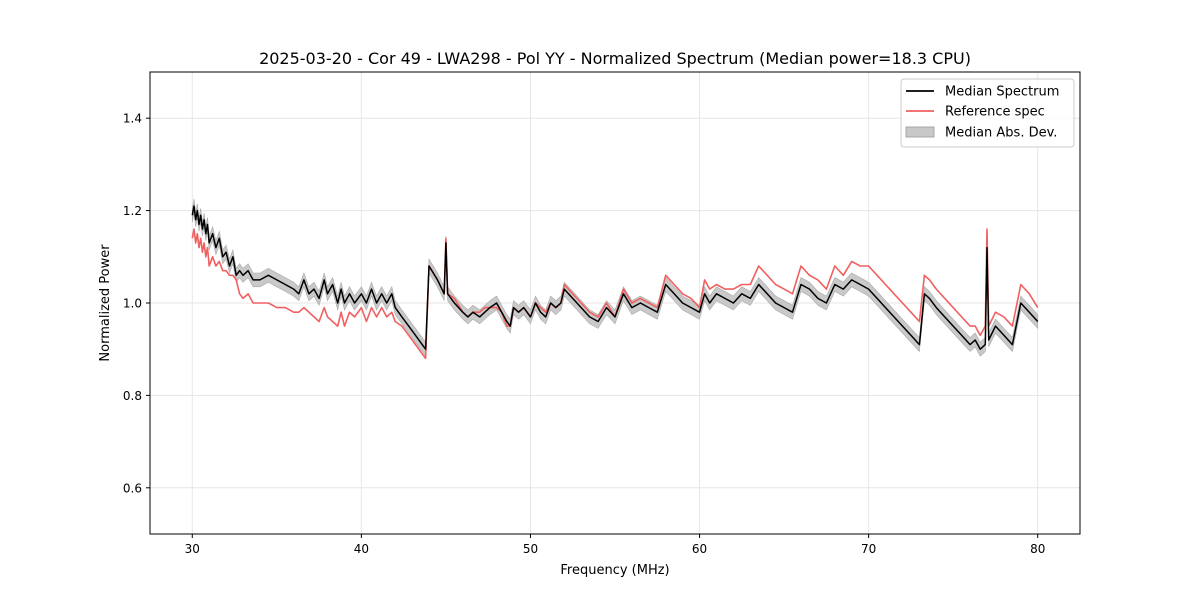 Image resolution: width=1200 pixels, height=600 pixels. Describe the element at coordinates (1001, 133) in the screenshot. I see `legend-mad-label: Median Abs. Dev.` at that location.